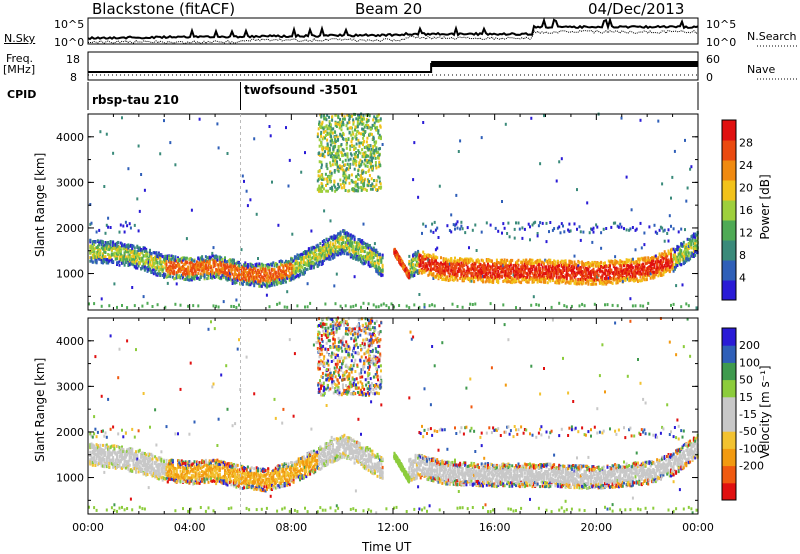  Describe the element at coordinates (19, 69) in the screenshot. I see `mhz-label: [MHz]` at that location.